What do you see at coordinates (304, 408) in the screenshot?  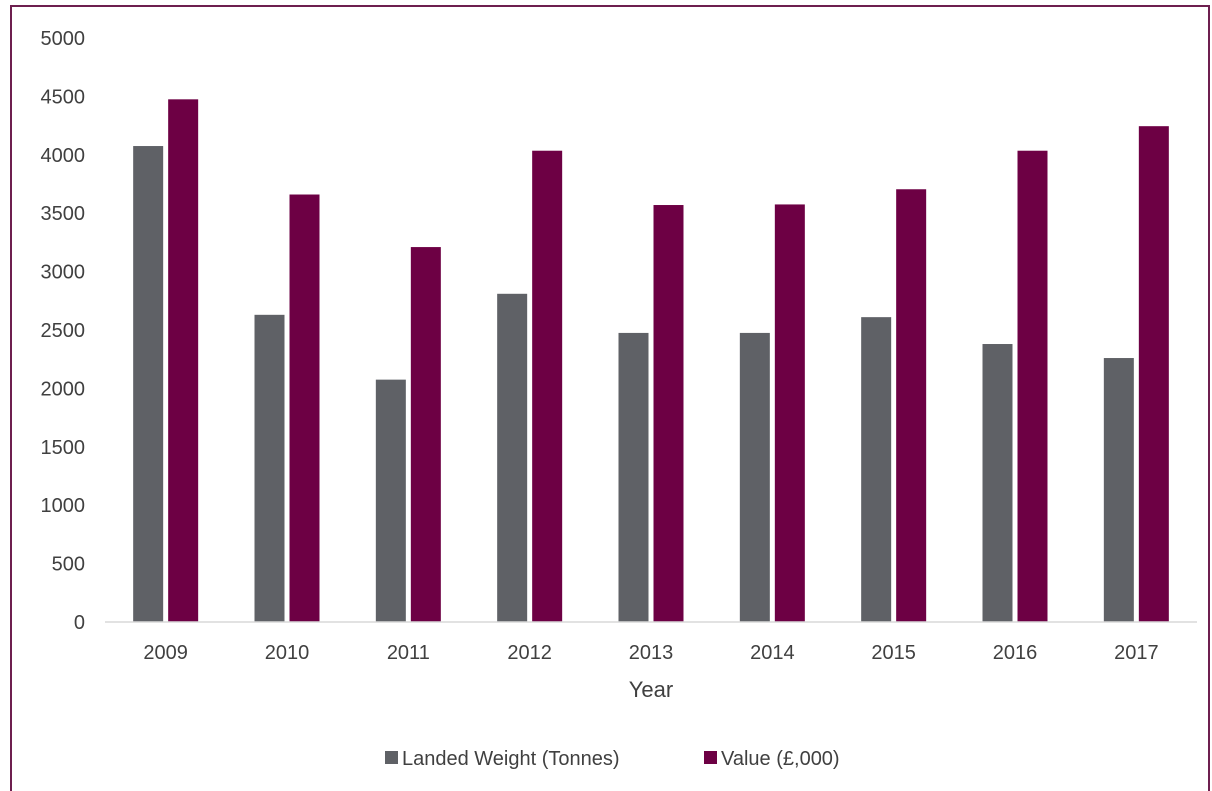 I see `bar-value-2010` at bounding box center [304, 408].